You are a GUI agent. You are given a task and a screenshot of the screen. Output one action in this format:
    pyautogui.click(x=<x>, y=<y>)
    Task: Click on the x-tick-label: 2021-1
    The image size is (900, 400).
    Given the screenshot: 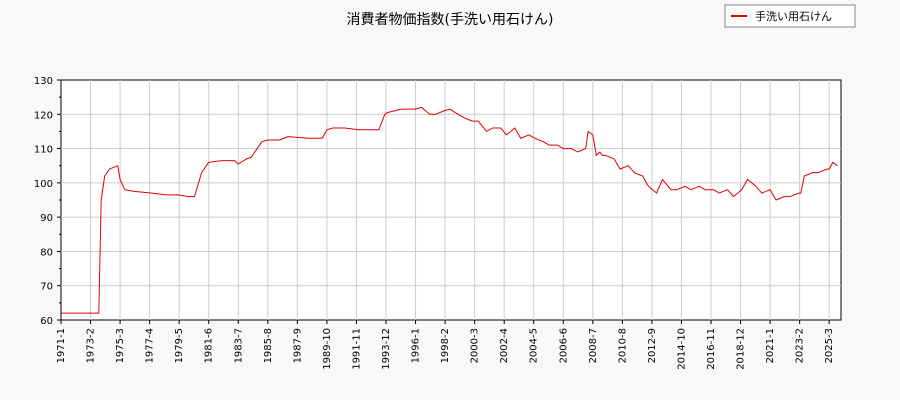 What is the action you would take?
    pyautogui.click(x=770, y=345)
    